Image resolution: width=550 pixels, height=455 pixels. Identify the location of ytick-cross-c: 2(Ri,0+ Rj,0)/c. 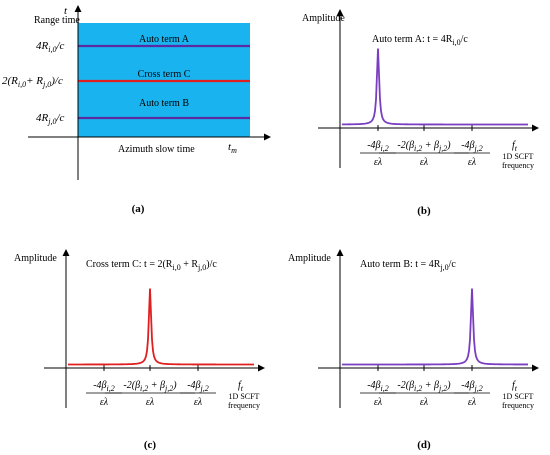
(32, 82).